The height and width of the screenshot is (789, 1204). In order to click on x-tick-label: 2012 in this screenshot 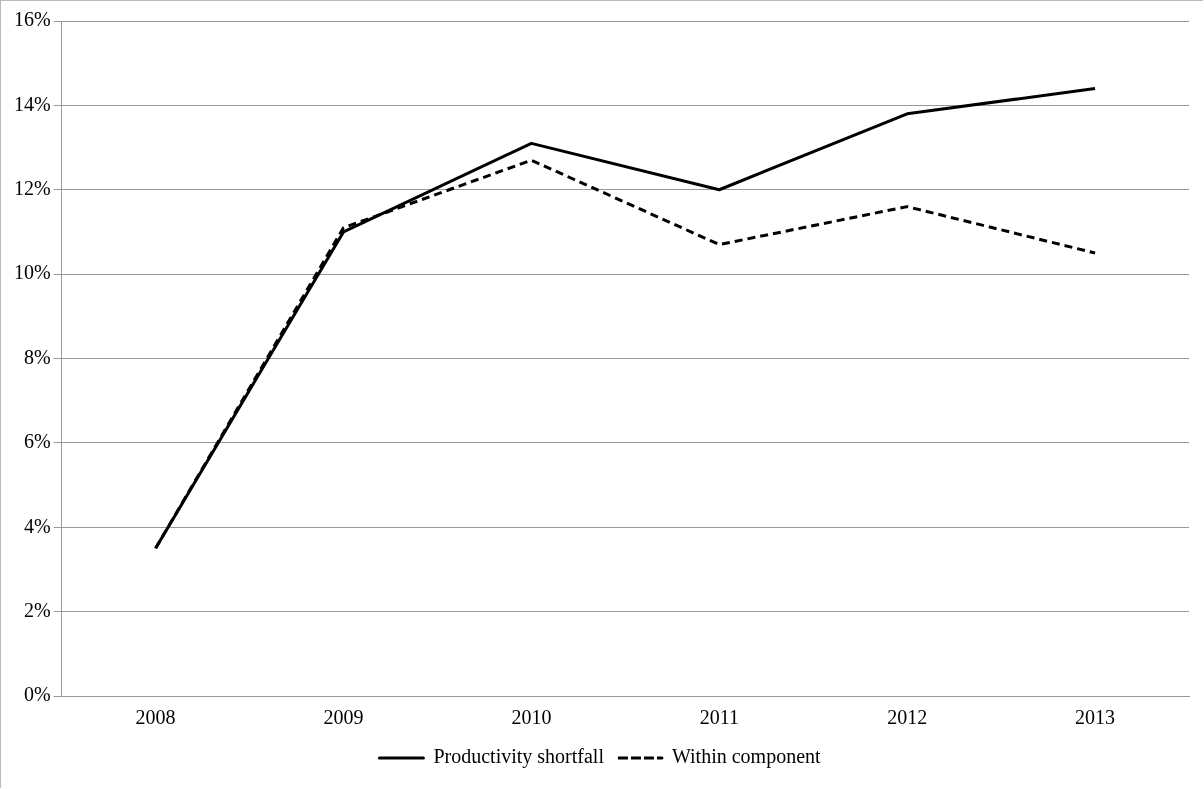, I will do `click(907, 717)`.